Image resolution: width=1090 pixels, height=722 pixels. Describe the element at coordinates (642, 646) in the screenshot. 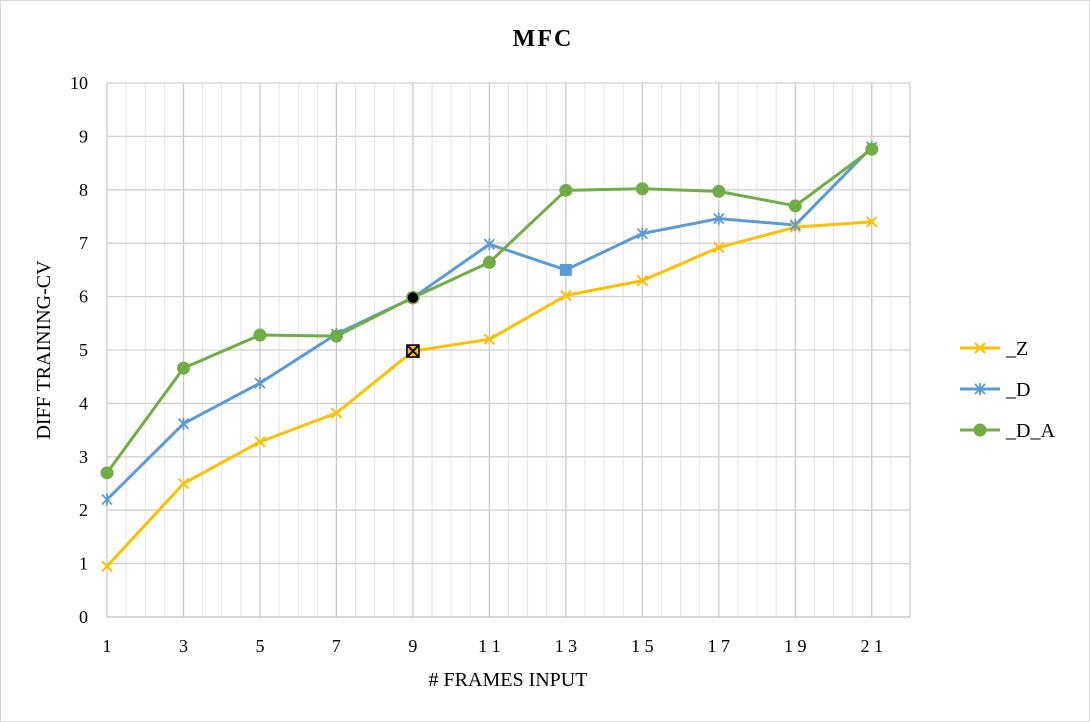

I see `x-tick-label: 1 5` at that location.